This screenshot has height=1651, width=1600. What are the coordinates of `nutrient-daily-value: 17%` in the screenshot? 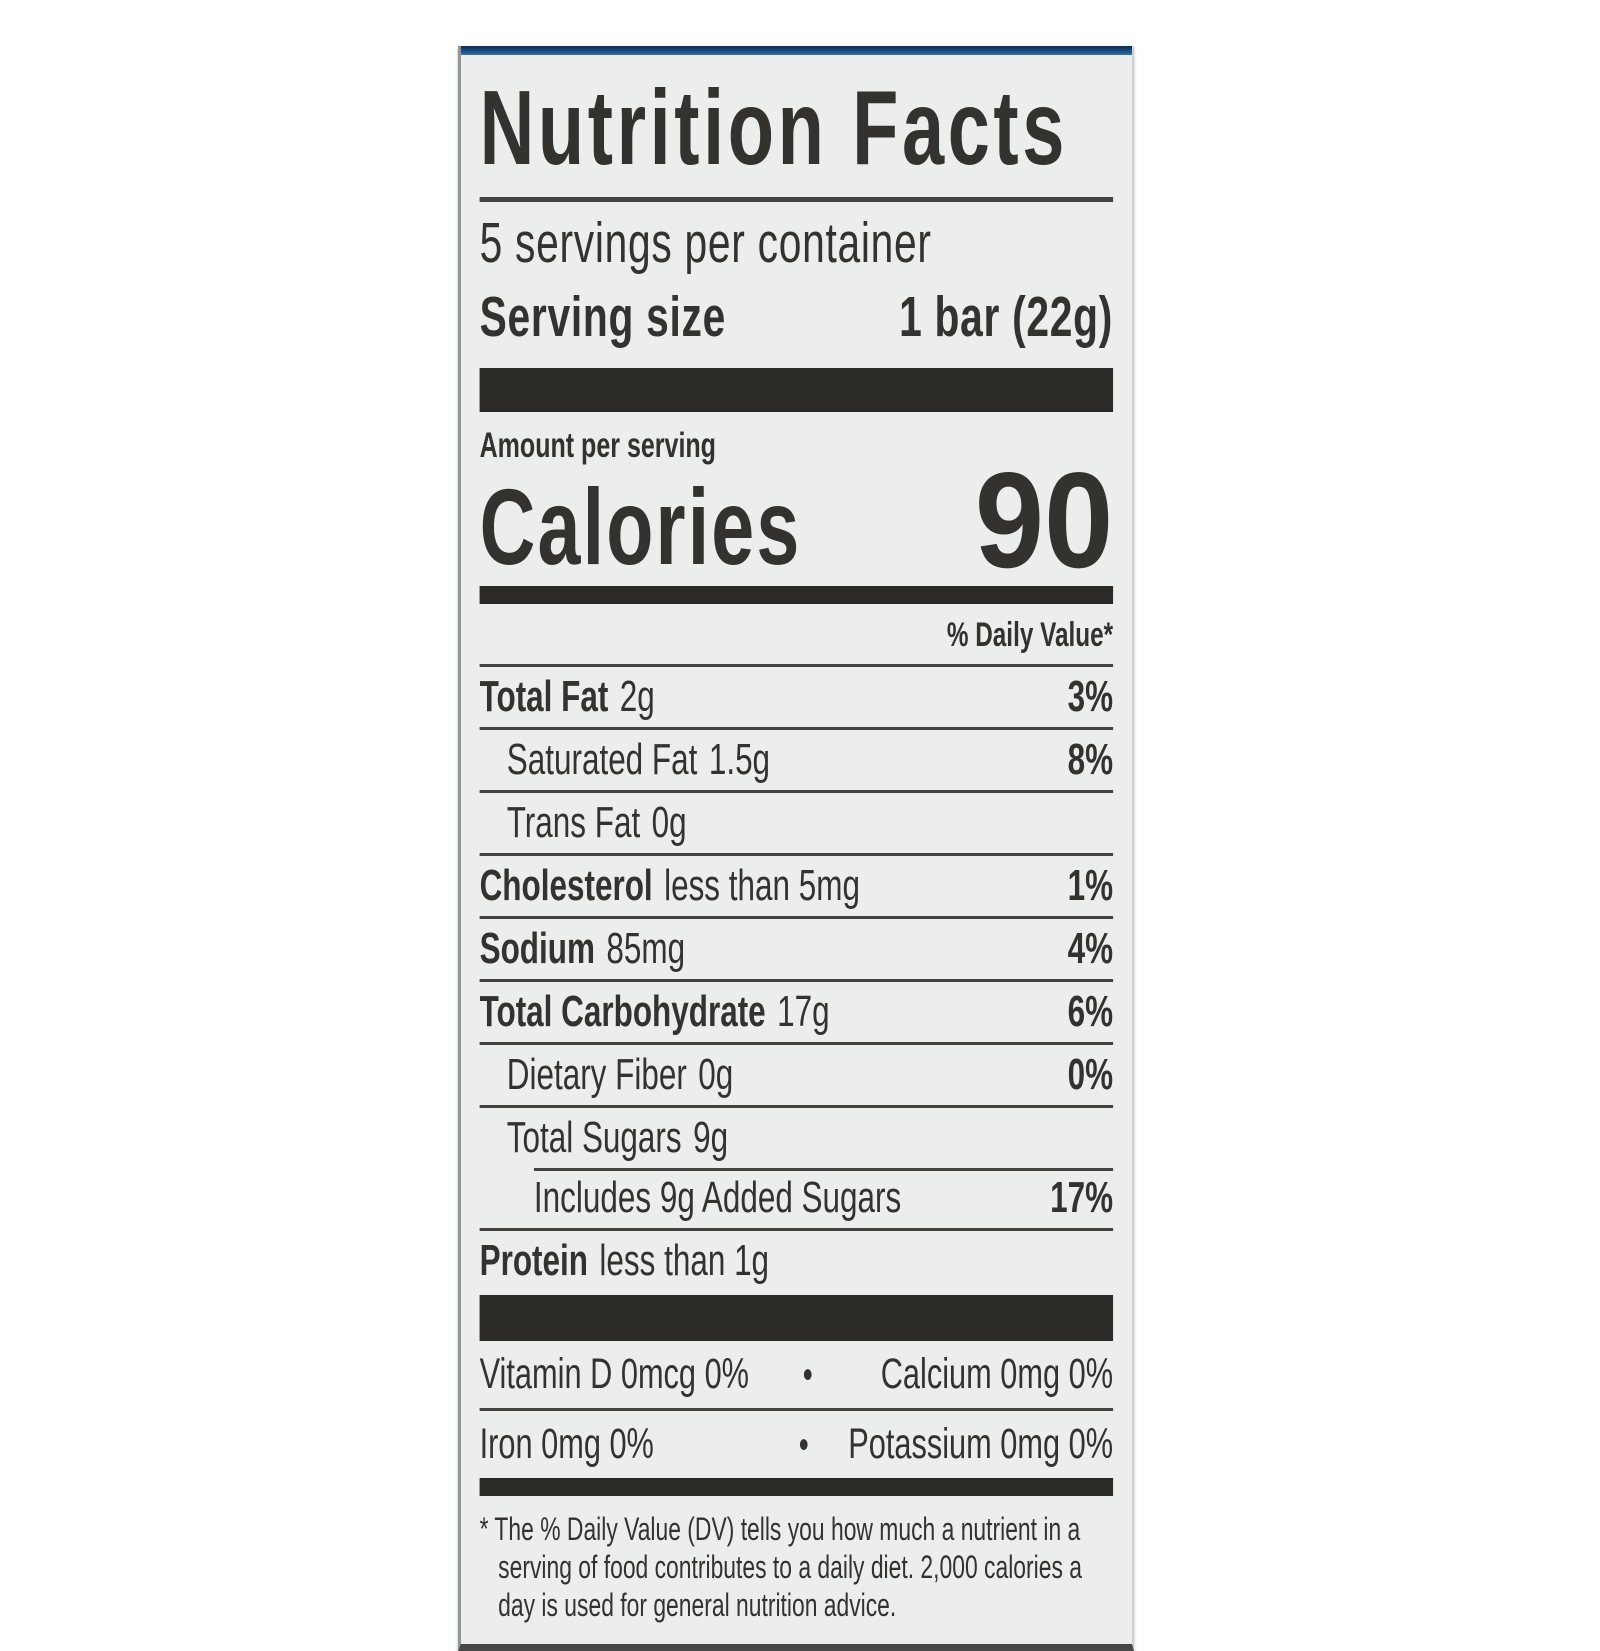 It's located at (1082, 1198).